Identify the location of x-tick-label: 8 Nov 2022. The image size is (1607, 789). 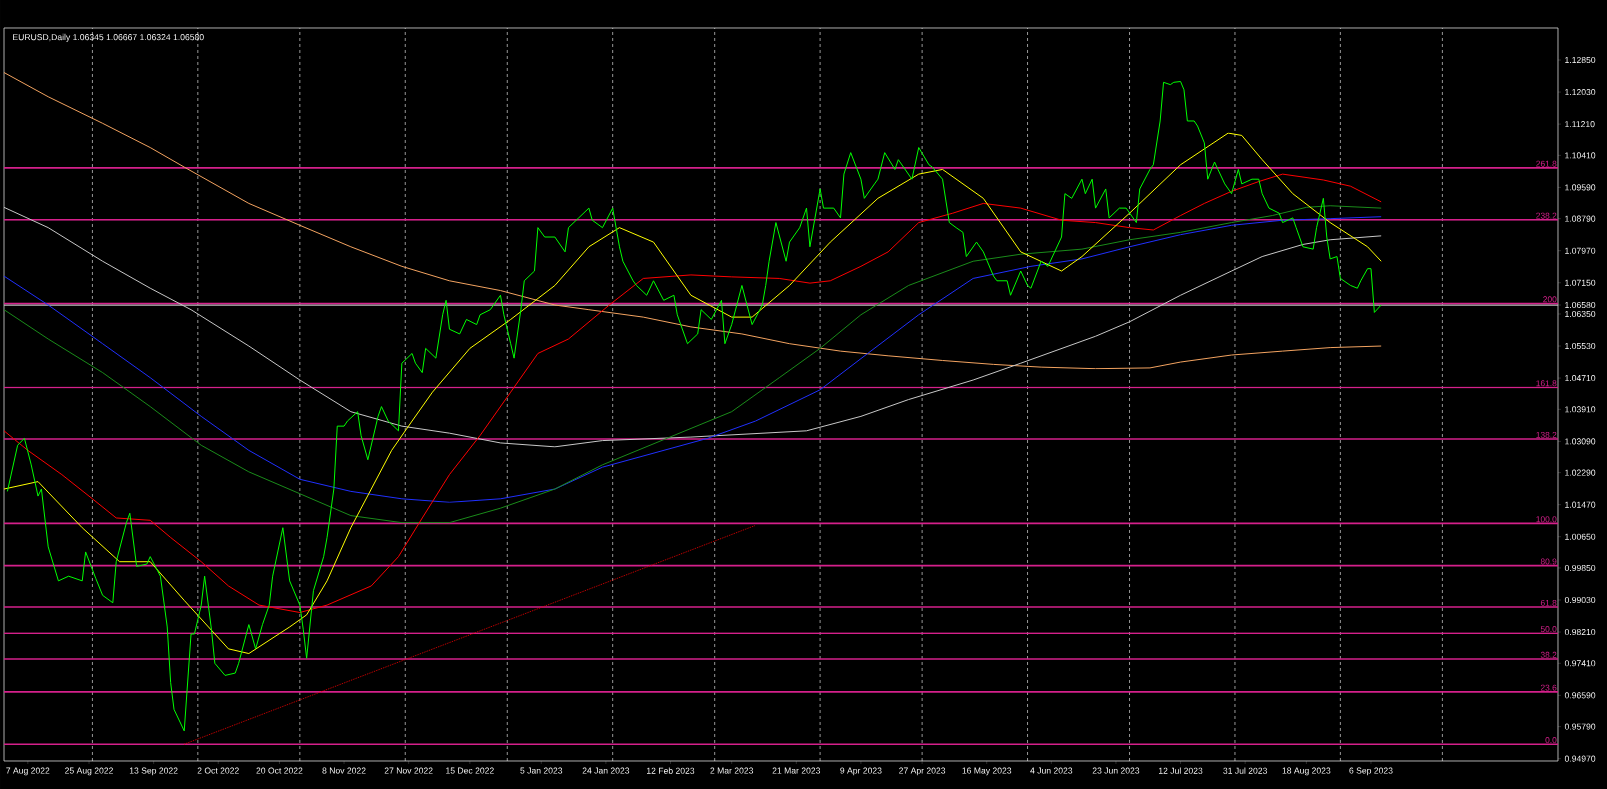
(344, 770).